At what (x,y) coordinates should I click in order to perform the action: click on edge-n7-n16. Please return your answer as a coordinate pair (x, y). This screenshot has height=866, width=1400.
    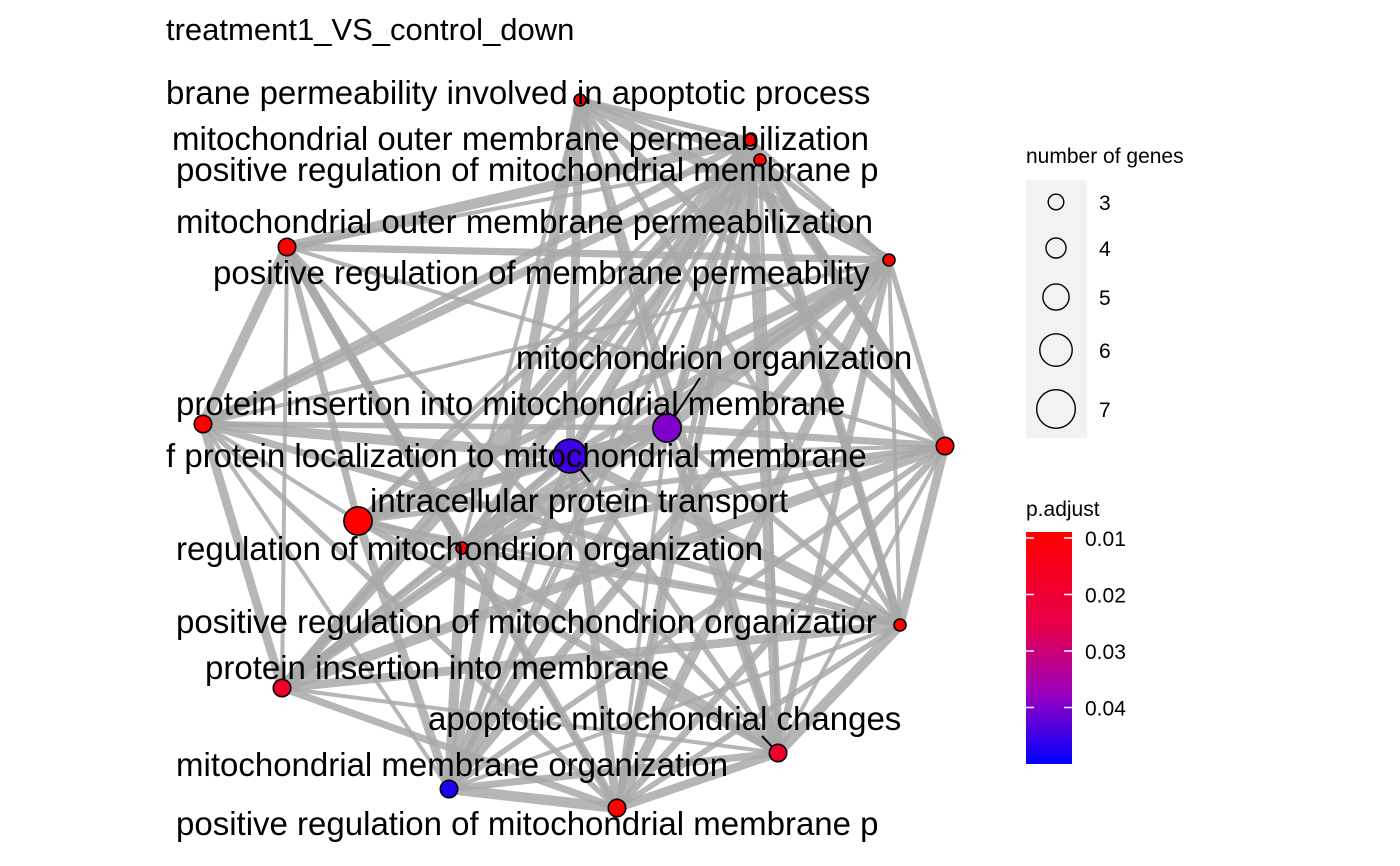
    Looking at the image, I should click on (410, 616).